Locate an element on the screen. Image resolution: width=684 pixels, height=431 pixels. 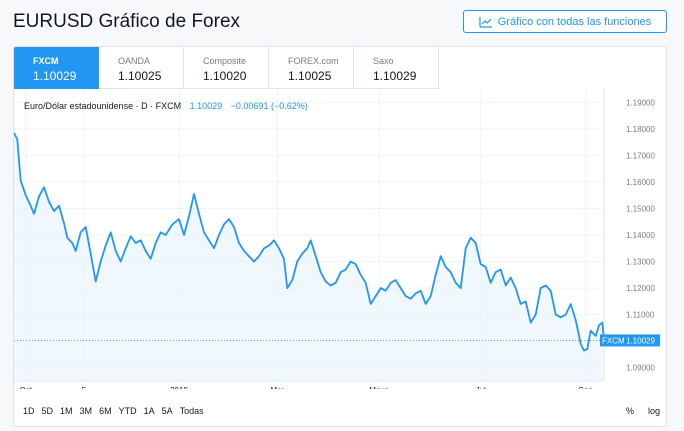
range-buttons: 1D 5D 1M 3M 6M YTD 1A 5A Todas is located at coordinates (113, 411).